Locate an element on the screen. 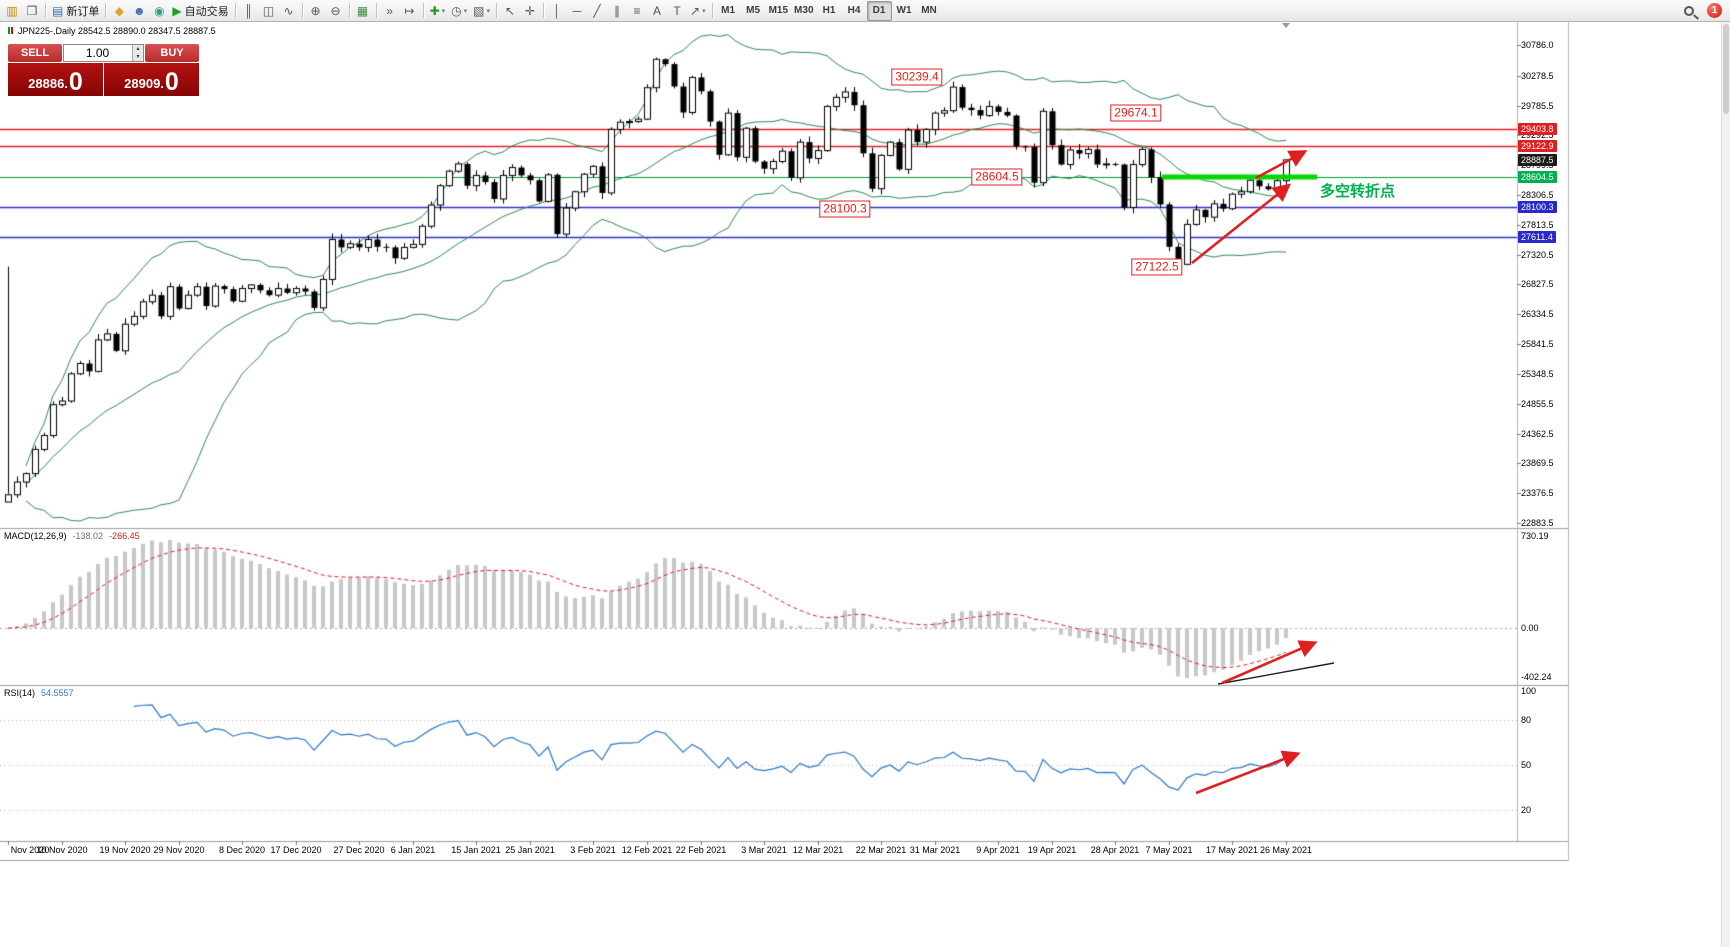 The width and height of the screenshot is (1730, 947). timeframe-button-h4: H4 is located at coordinates (854, 10).